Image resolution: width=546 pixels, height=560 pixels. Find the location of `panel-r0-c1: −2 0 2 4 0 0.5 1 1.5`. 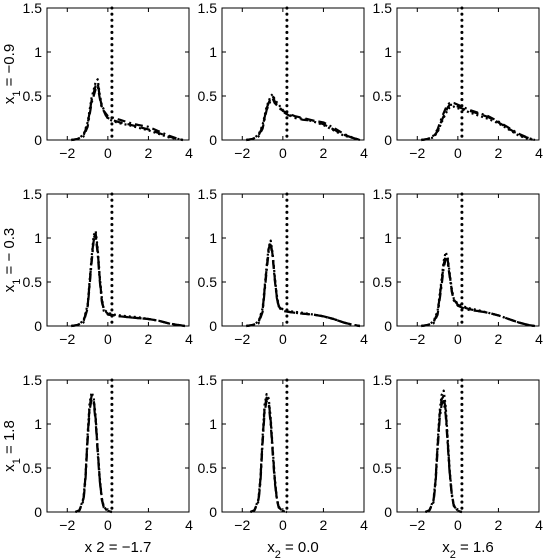

panel-r0-c1: −2 0 2 4 0 0.5 1 1.5 is located at coordinates (283, 80).